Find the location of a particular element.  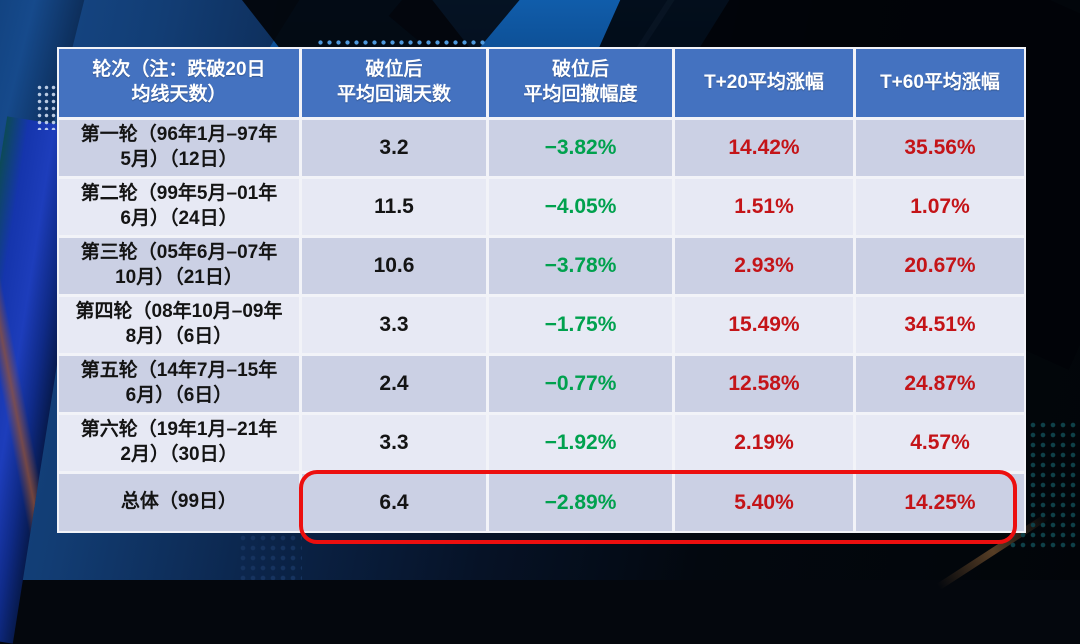

drawdown-cell: −3.78% is located at coordinates (580, 266).